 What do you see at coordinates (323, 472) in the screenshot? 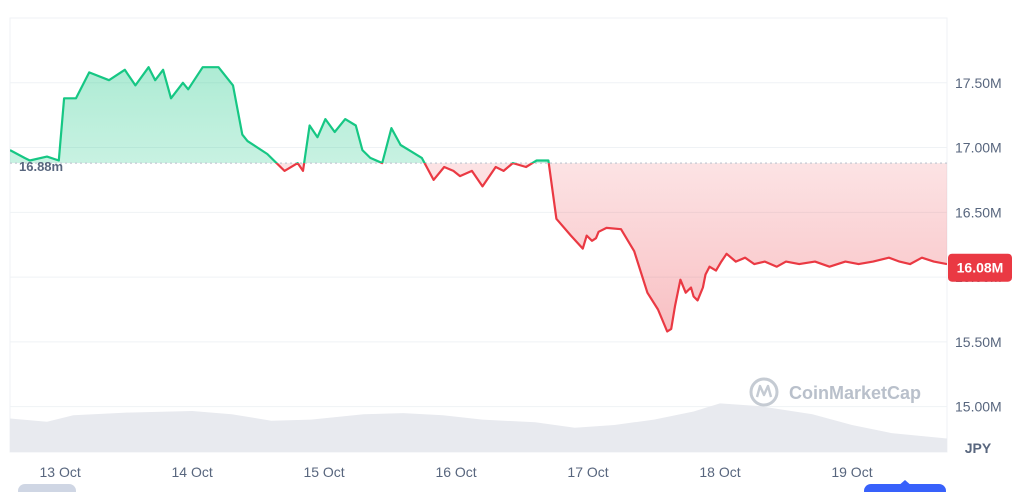
I see `x-tick-label: 15 Oct` at bounding box center [323, 472].